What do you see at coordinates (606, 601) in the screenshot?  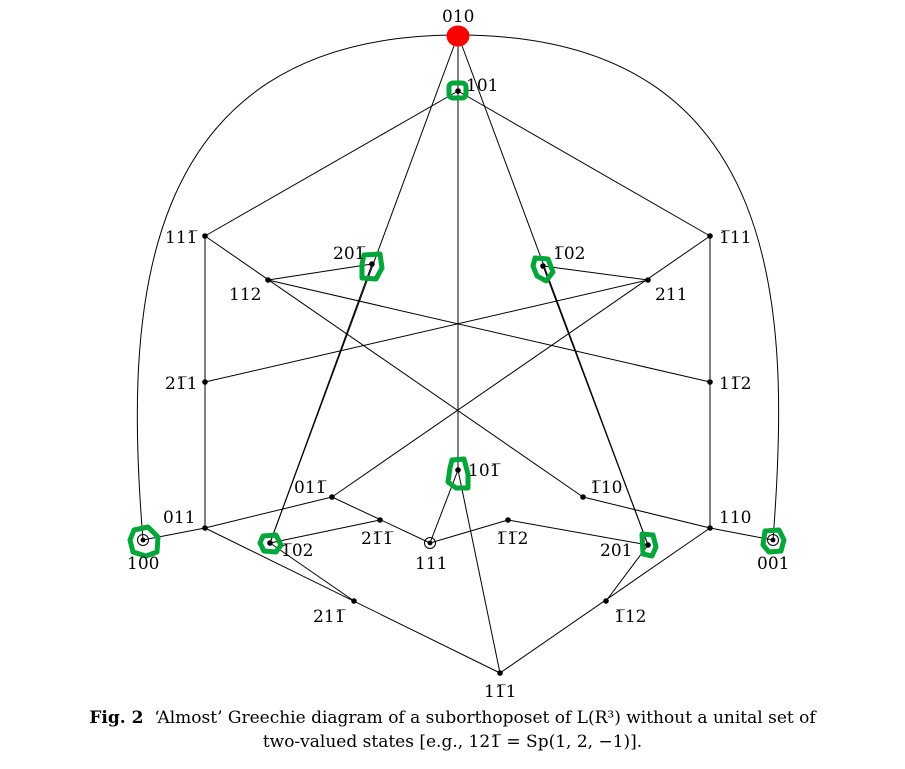 I see `node--112` at bounding box center [606, 601].